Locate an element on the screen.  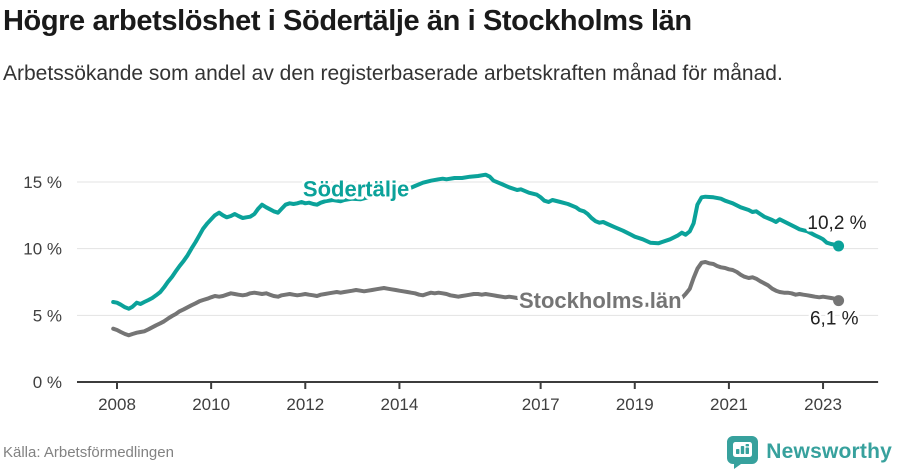
x-axis-tick-label: 2008 is located at coordinates (117, 404).